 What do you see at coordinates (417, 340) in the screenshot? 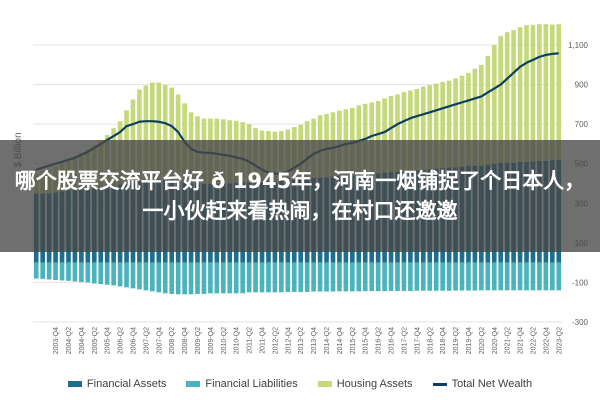
I see `x-tick-label: 2017-Q4` at bounding box center [417, 340].